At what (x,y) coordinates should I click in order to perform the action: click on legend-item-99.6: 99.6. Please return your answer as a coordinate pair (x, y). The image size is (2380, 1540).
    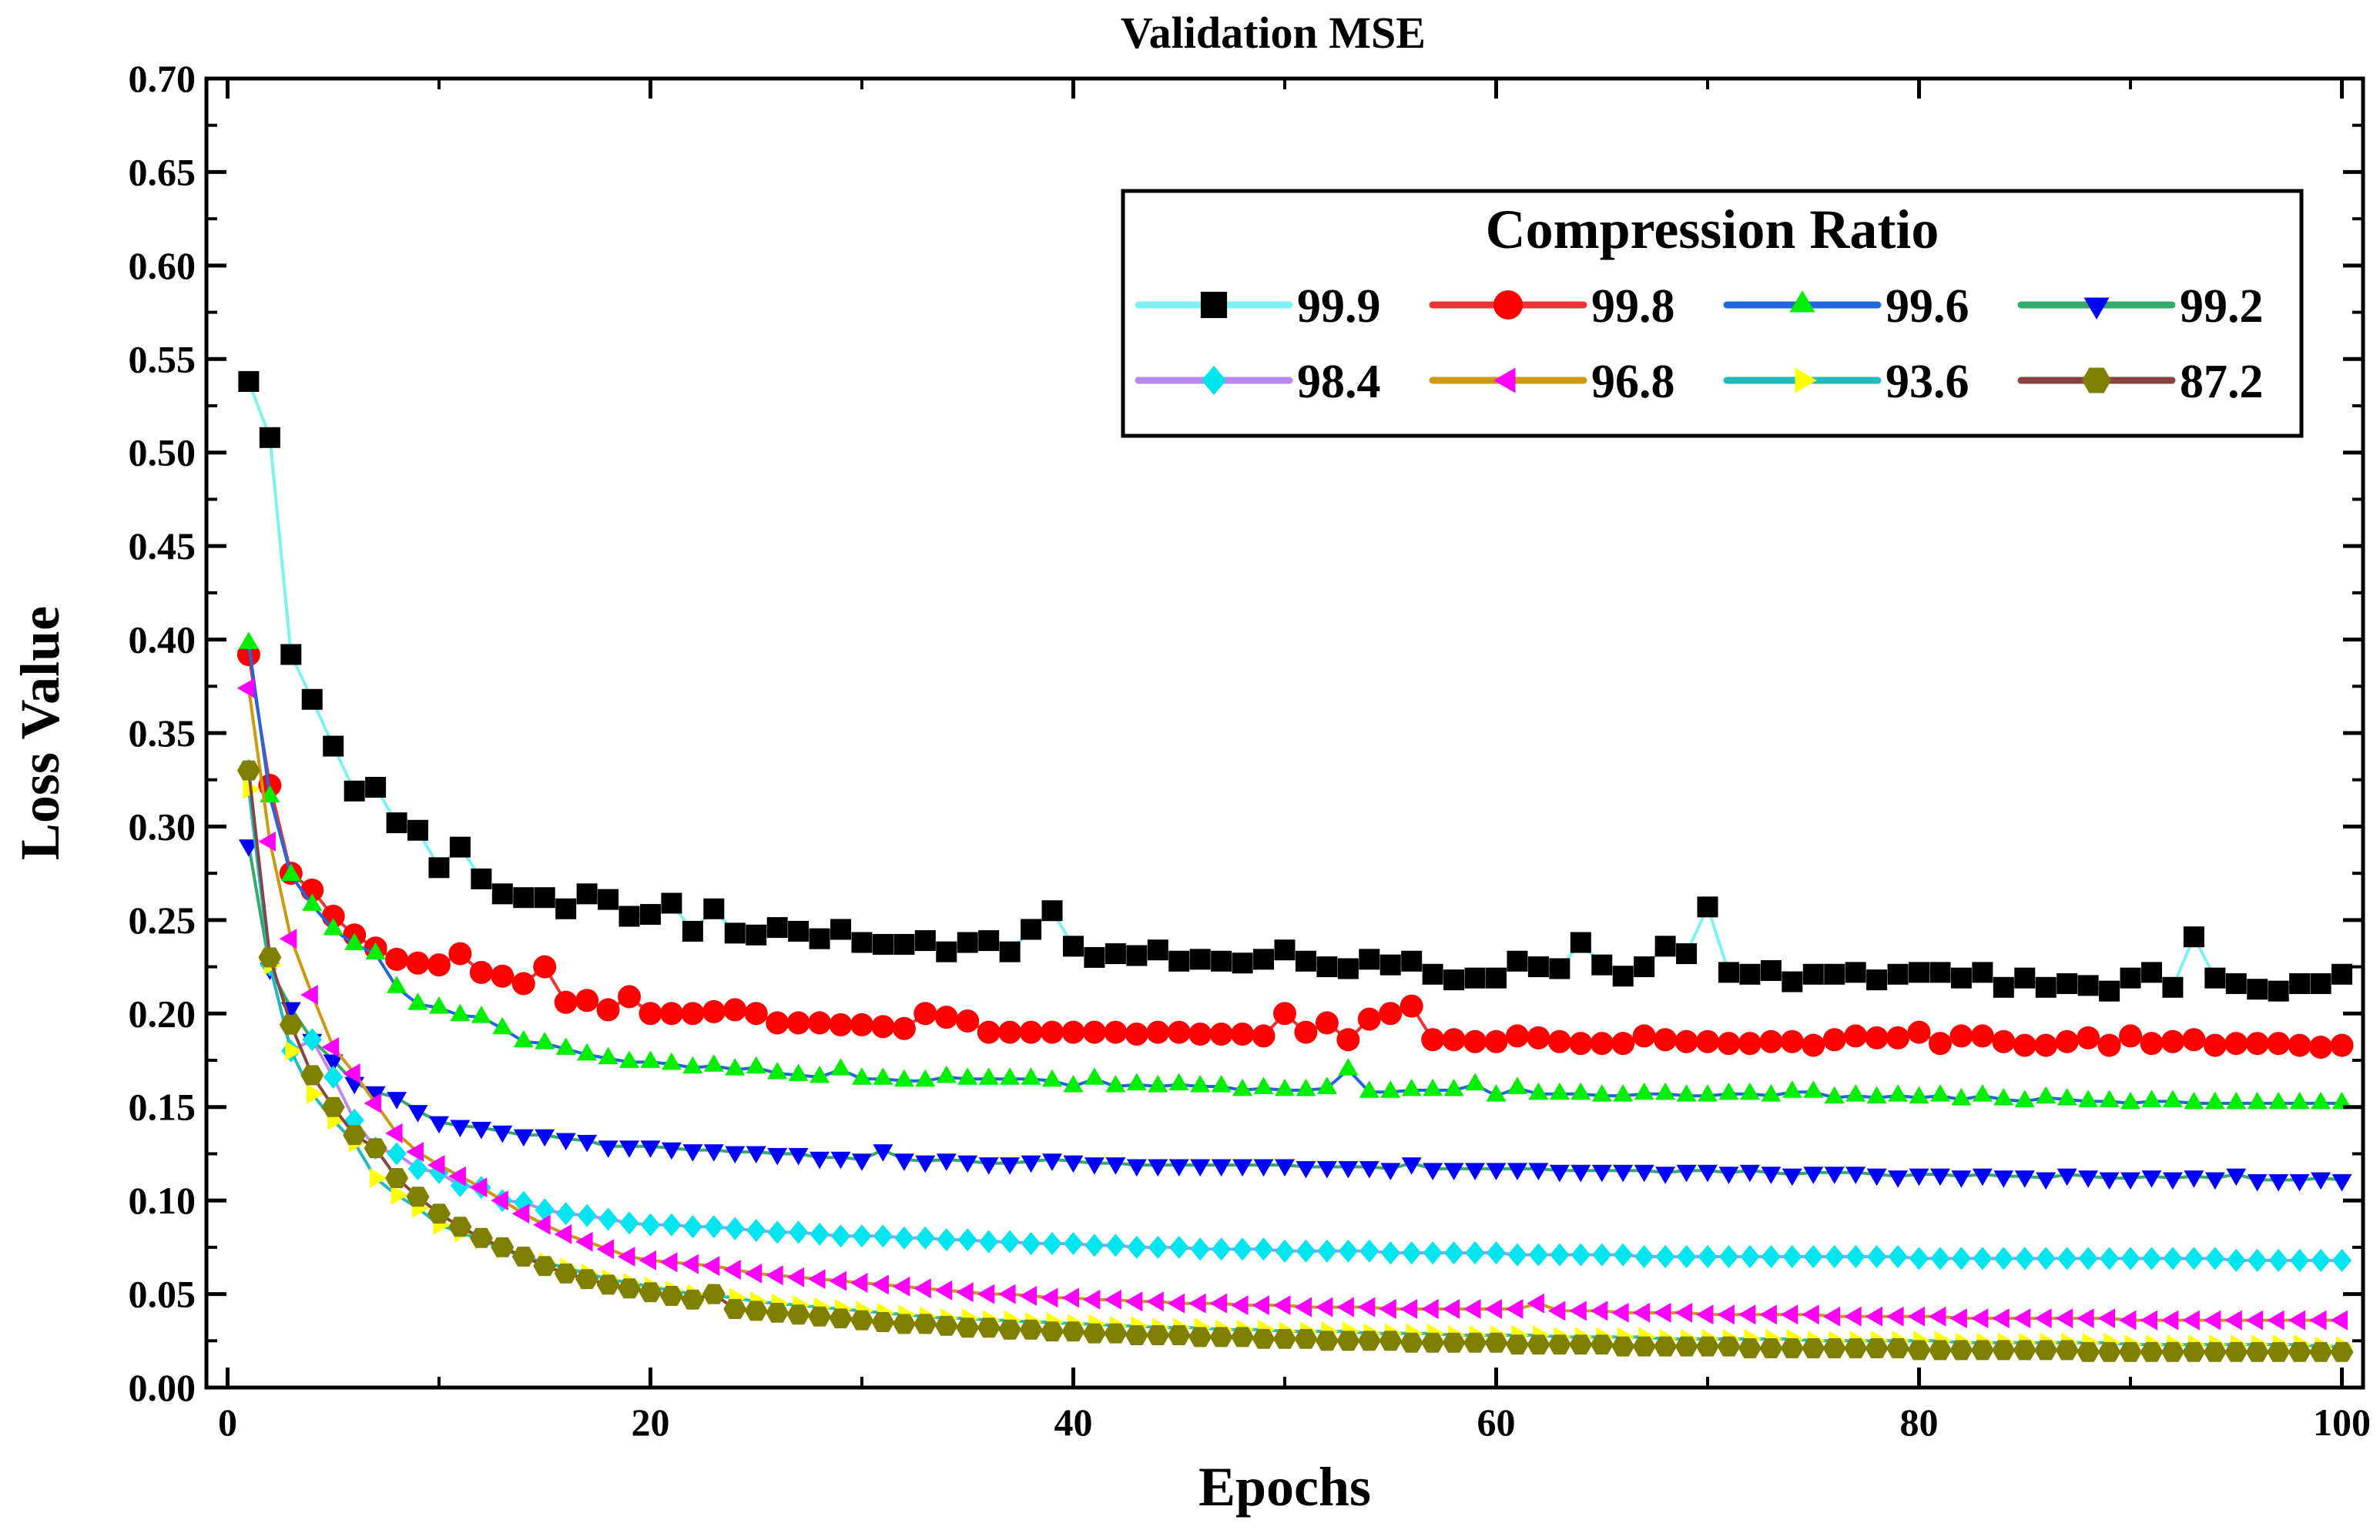
    Looking at the image, I should click on (1846, 306).